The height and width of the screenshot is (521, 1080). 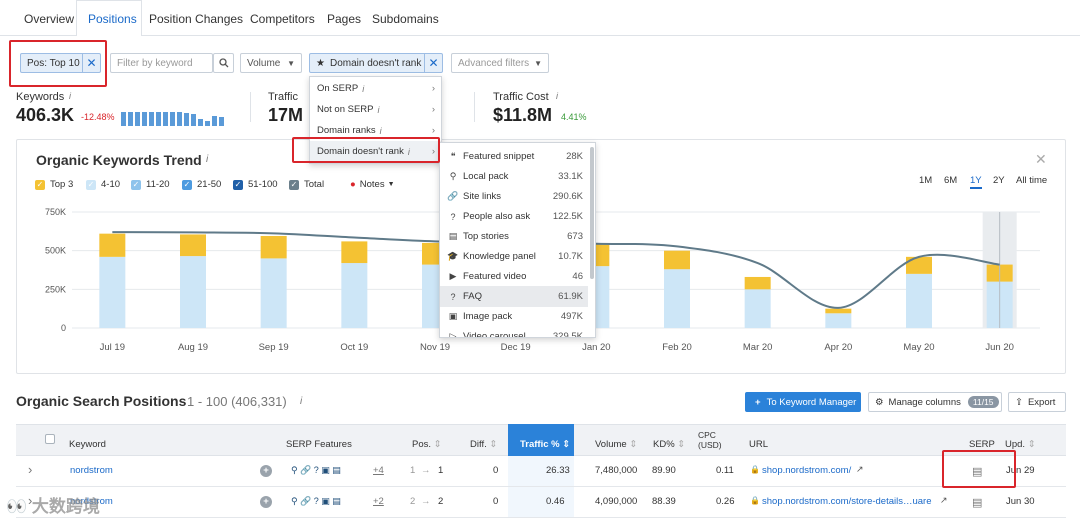 I want to click on header-diff: Diff. ⇕, so click(x=484, y=444).